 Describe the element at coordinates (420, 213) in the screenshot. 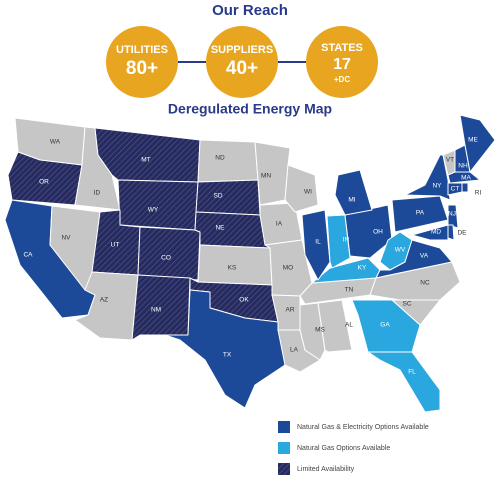

I see `state-label: PA` at that location.